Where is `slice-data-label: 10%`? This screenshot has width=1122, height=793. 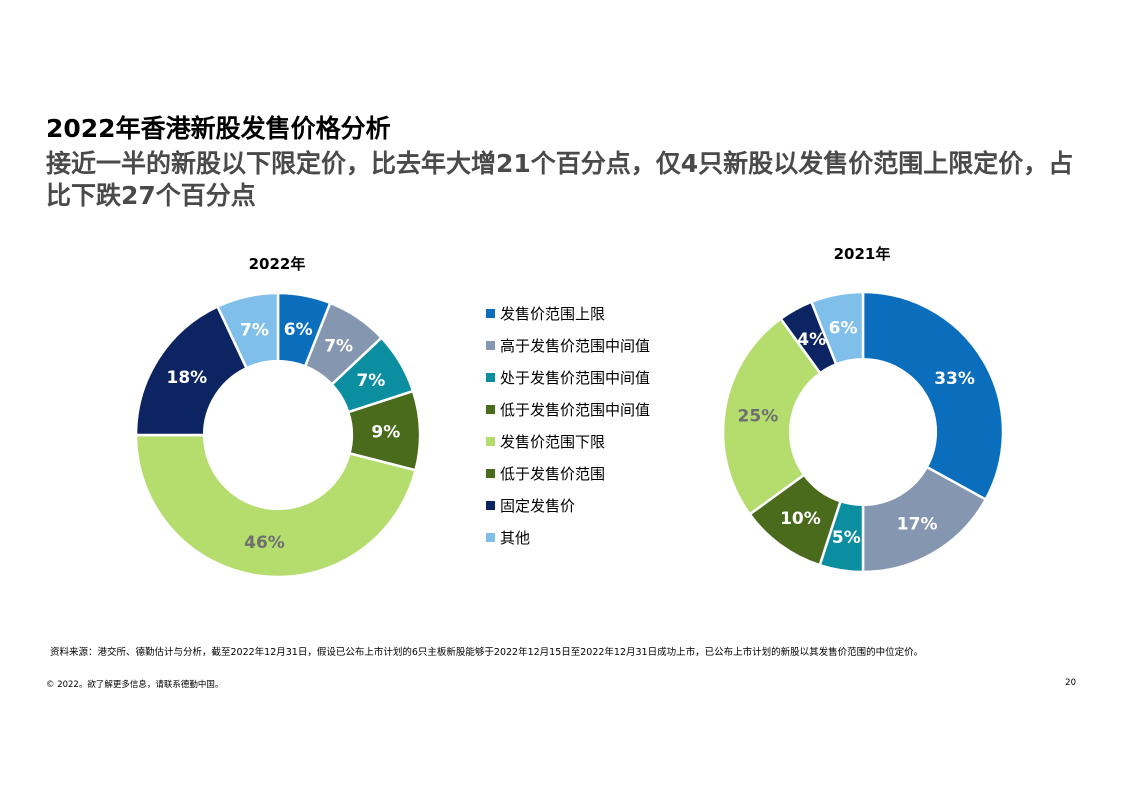
slice-data-label: 10% is located at coordinates (800, 519).